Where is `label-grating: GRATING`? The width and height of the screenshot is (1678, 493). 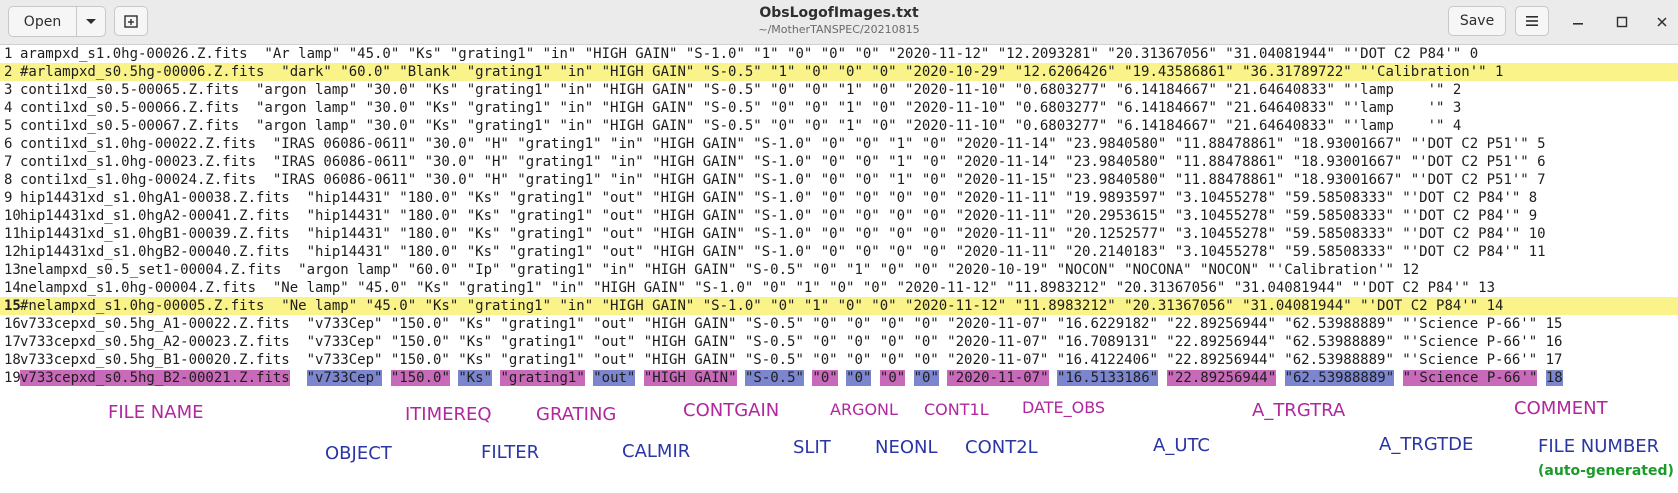
label-grating: GRATING is located at coordinates (576, 414).